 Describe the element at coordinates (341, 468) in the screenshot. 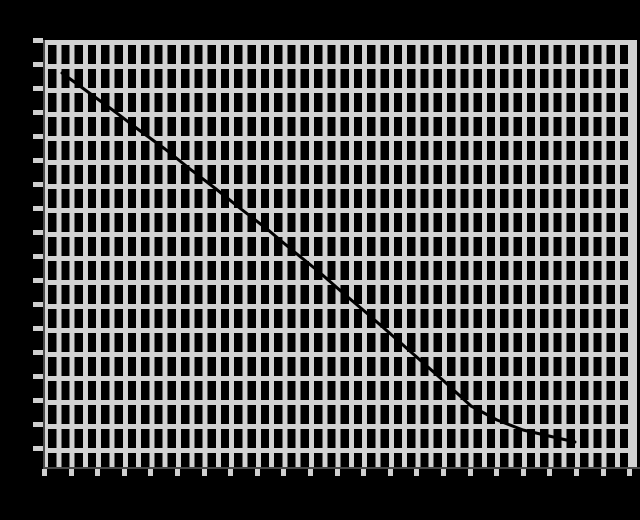

I see `x-axis-spine` at that location.